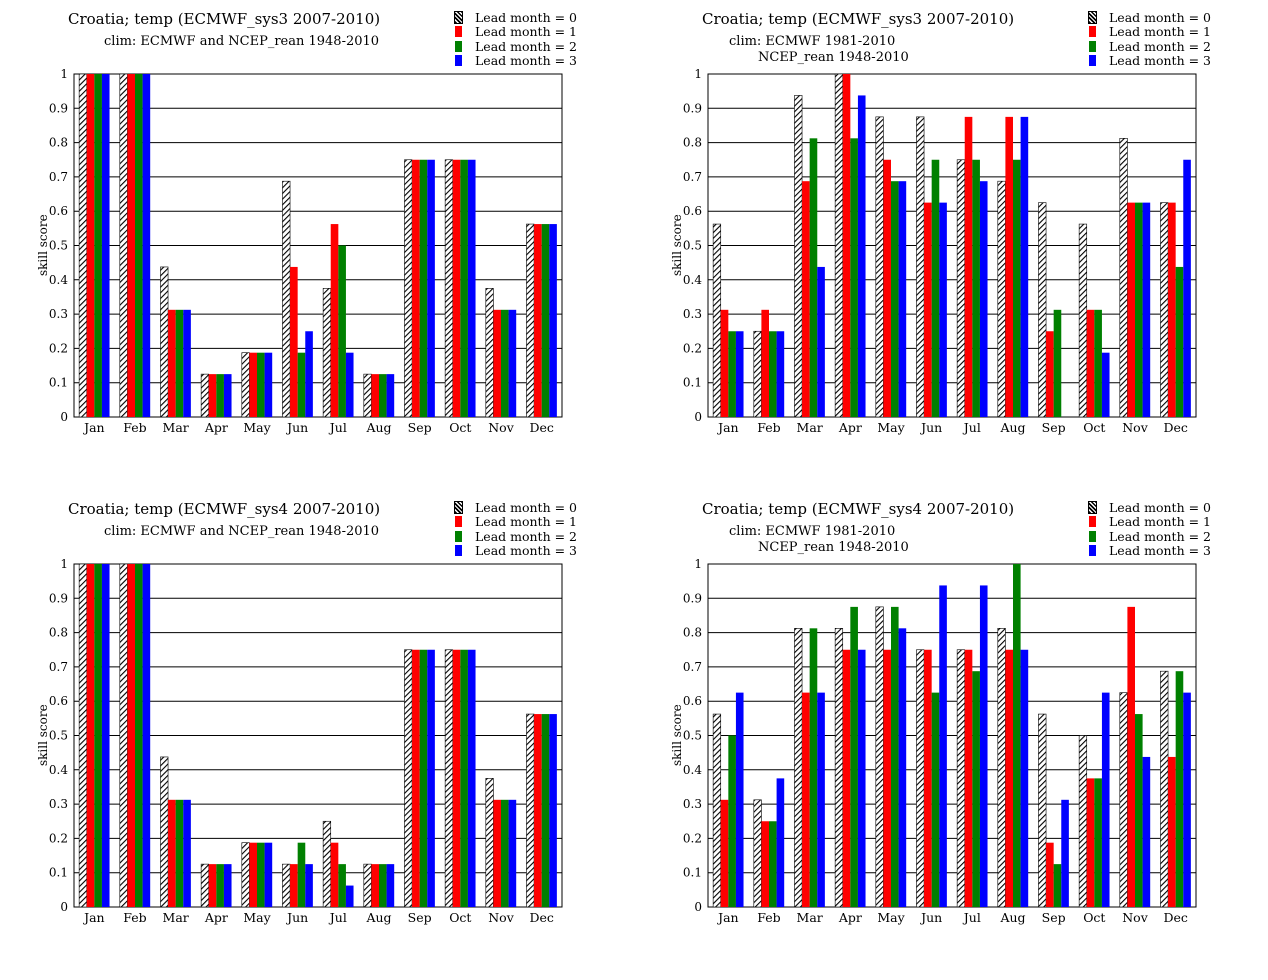 This screenshot has width=1268, height=980. What do you see at coordinates (1150, 536) in the screenshot?
I see `legend-item: Lead month = 2` at bounding box center [1150, 536].